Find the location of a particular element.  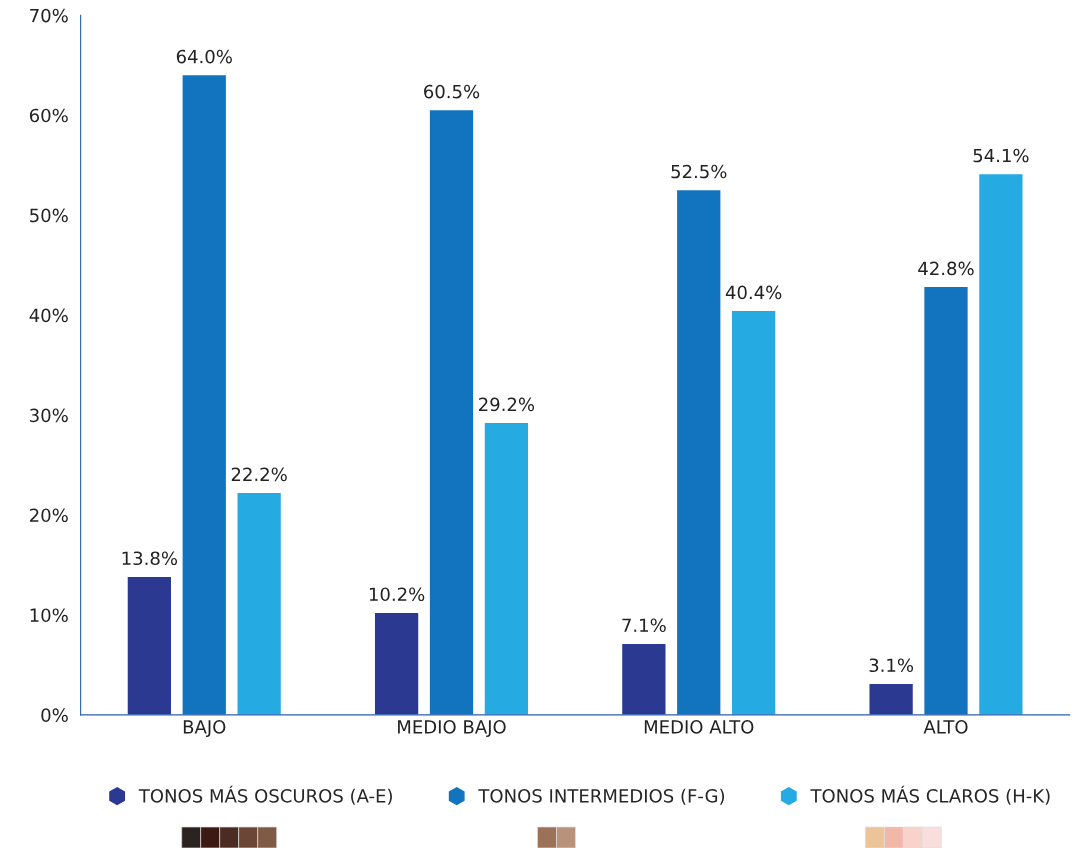

legend-label: TONOS INTERMEDIOS (F-G) is located at coordinates (601, 796).